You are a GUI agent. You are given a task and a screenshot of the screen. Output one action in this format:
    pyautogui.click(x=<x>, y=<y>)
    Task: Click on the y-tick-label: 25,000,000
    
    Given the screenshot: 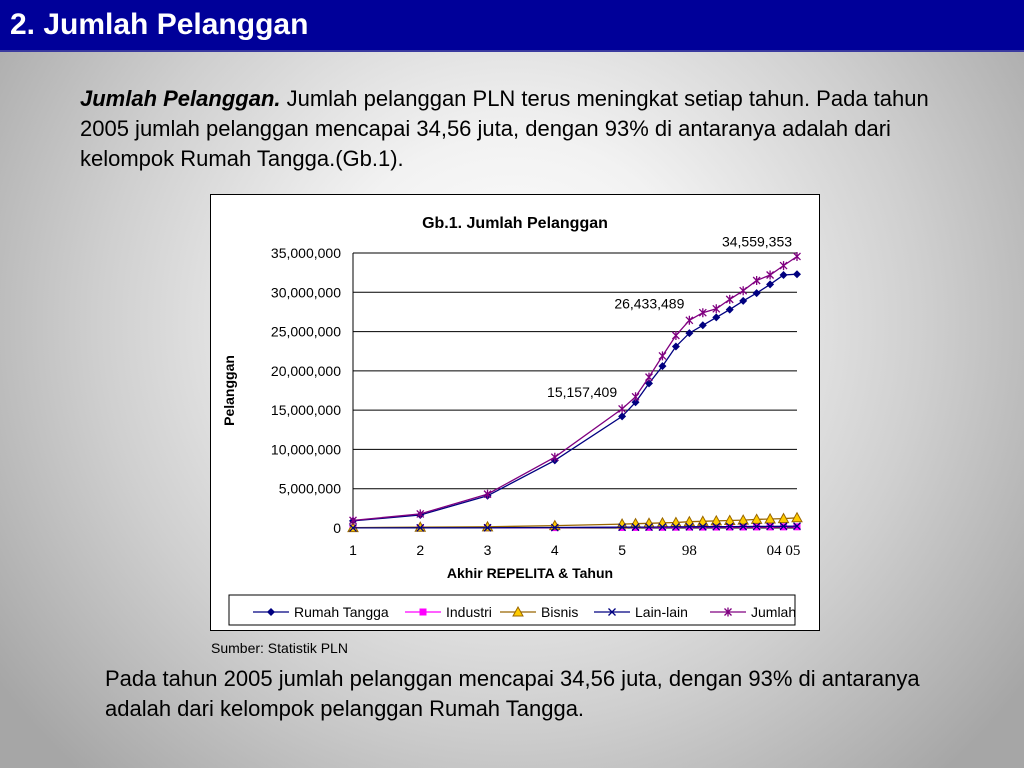 What is the action you would take?
    pyautogui.click(x=306, y=332)
    